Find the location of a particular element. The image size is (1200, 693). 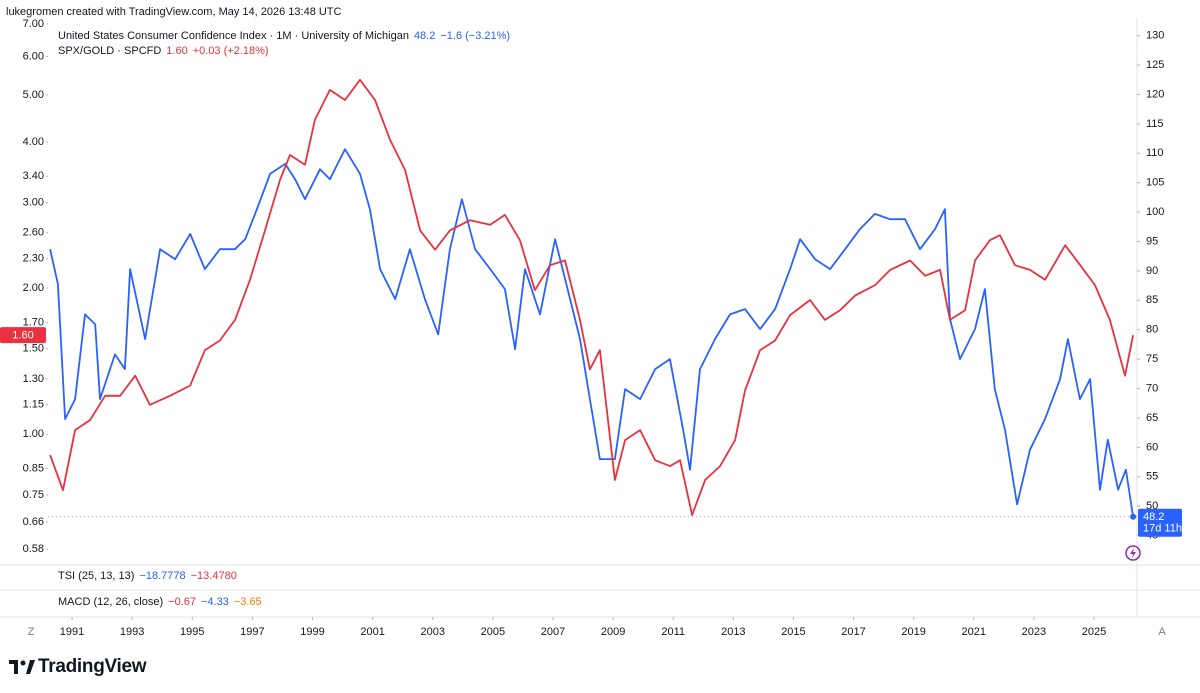

y-tick-label: 6.00 is located at coordinates (33, 56).